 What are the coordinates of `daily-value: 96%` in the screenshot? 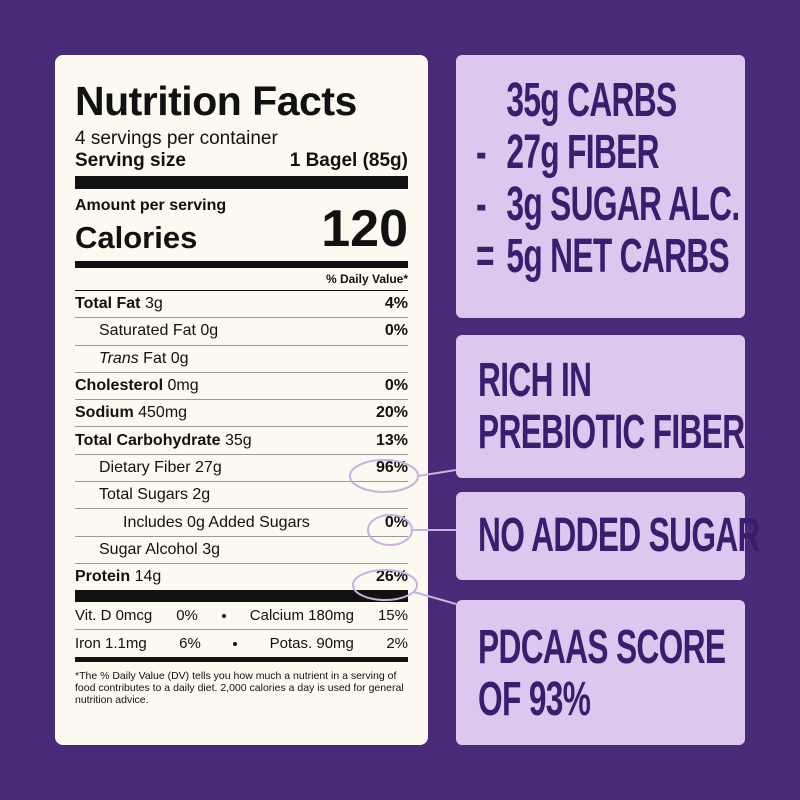 It's located at (391, 467).